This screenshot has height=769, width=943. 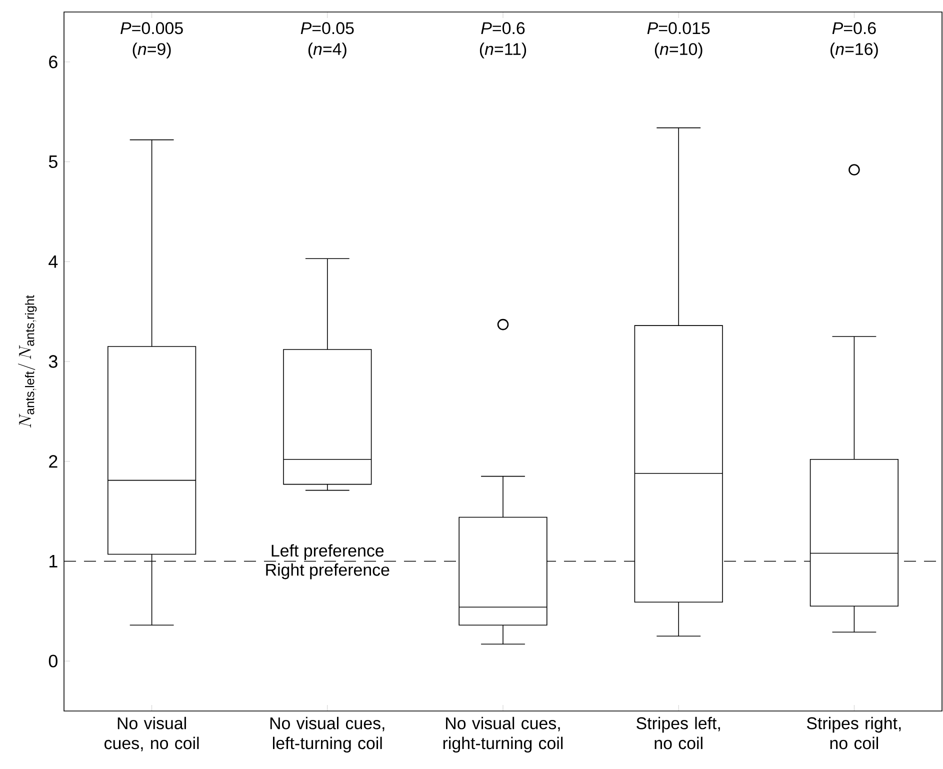 What do you see at coordinates (503, 734) in the screenshot?
I see `x-tick-label: No visual cues, right-turning coil` at bounding box center [503, 734].